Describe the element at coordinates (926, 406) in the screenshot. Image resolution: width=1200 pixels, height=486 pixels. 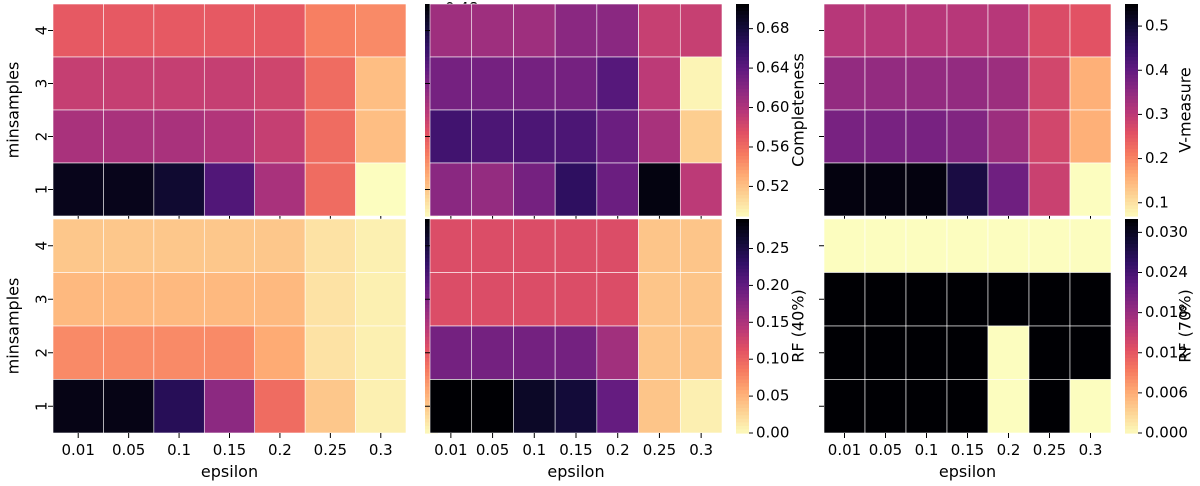
I see `heatmap-cell-r3-c2` at that location.